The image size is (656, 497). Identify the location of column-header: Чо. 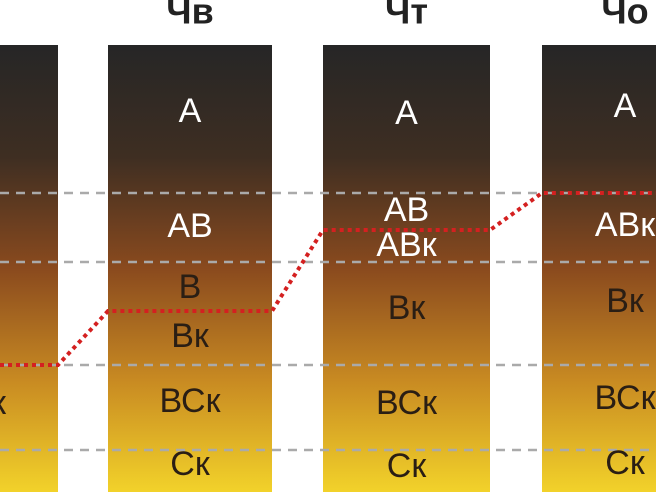
(624, 16).